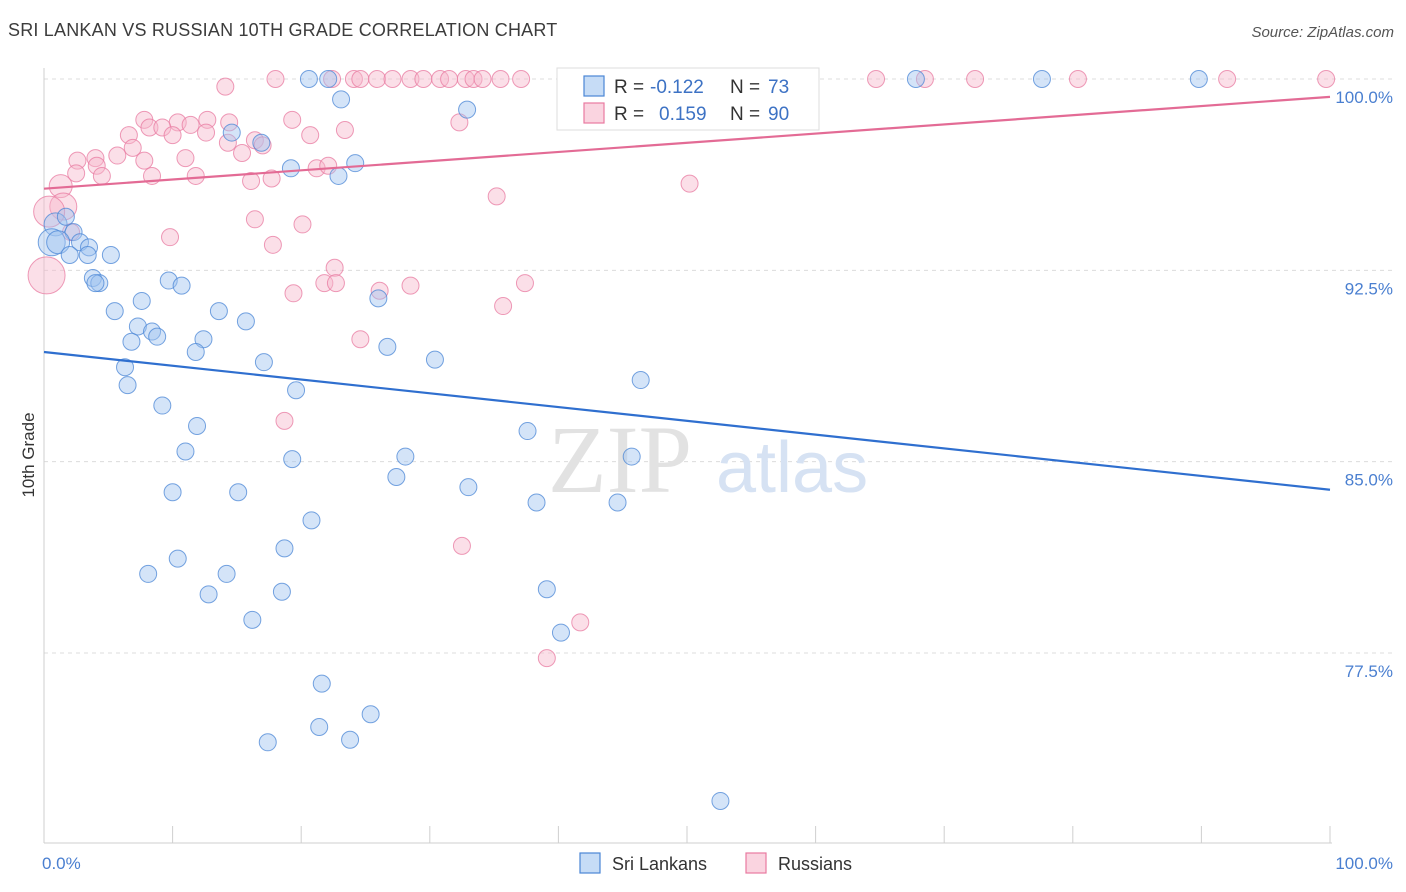 This screenshot has height=892, width=1406. Describe the element at coordinates (1364, 863) in the screenshot. I see `x-tick-label-max: 100.0%` at that location.